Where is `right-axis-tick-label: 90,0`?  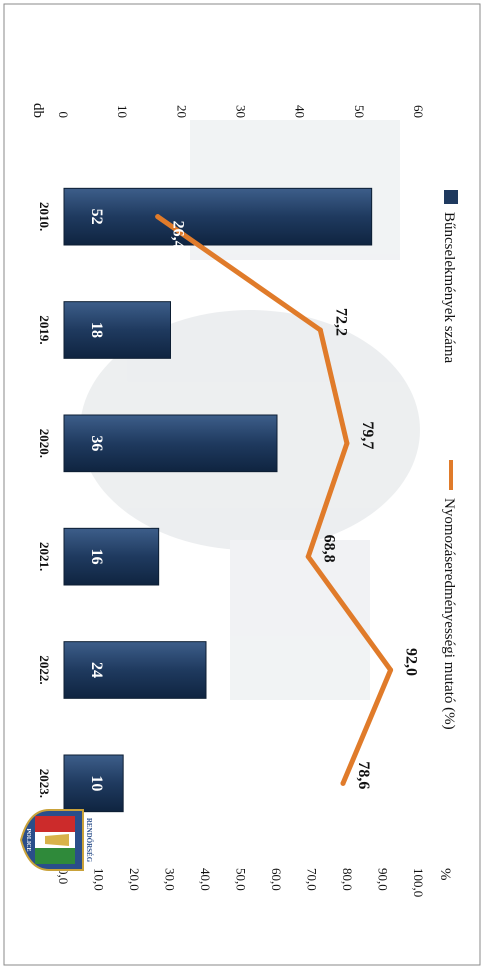 right-axis-tick-label: 90,0 is located at coordinates (383, 879).